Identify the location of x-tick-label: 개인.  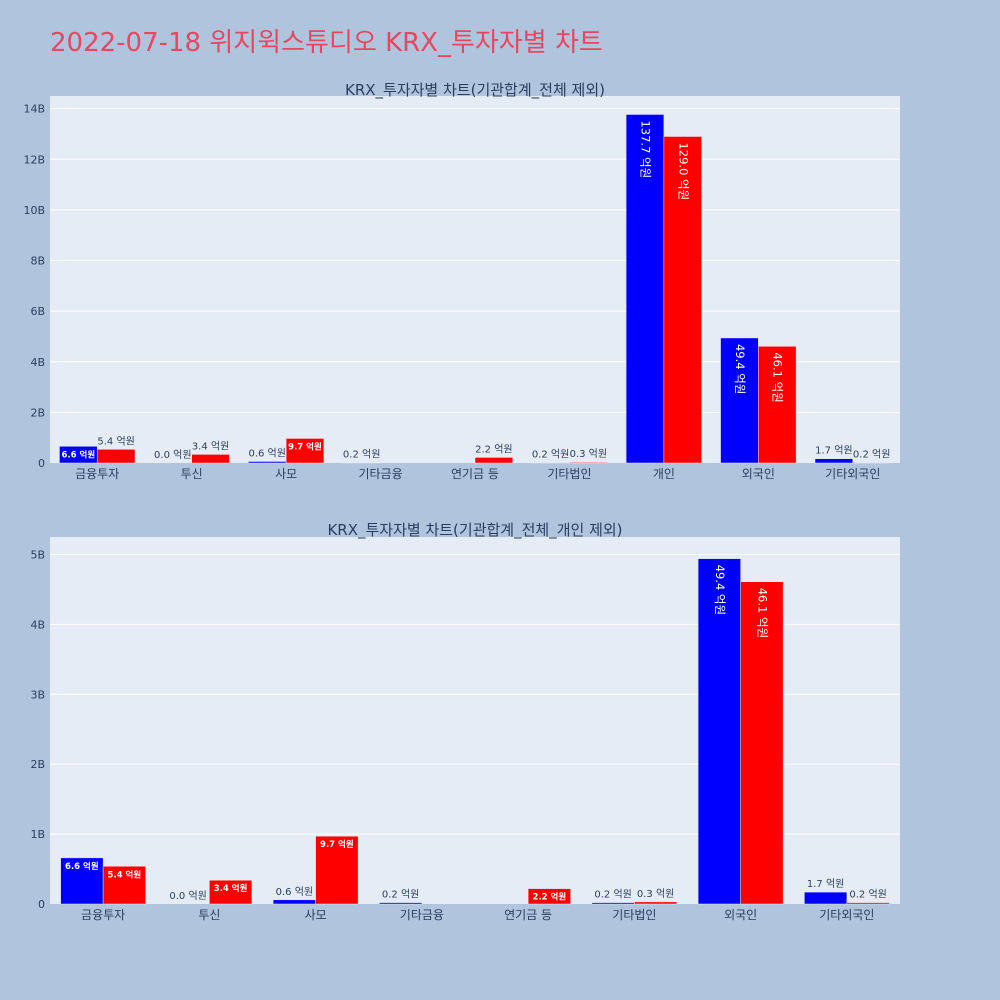
(664, 474).